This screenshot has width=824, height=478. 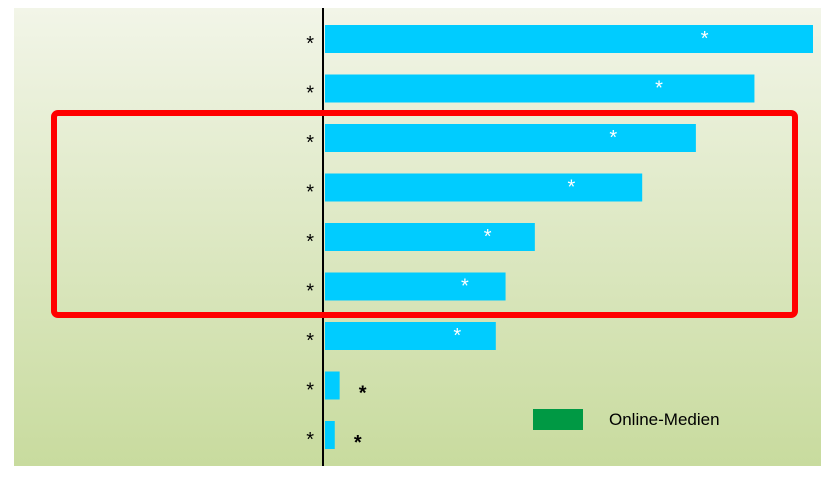 What do you see at coordinates (310, 44) in the screenshot?
I see `category-label-0: *` at bounding box center [310, 44].